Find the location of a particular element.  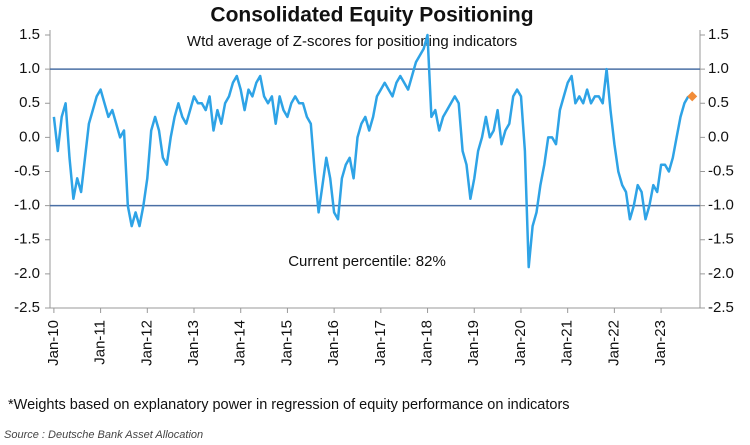

y2-tick-label: 1.5 is located at coordinates (718, 34).